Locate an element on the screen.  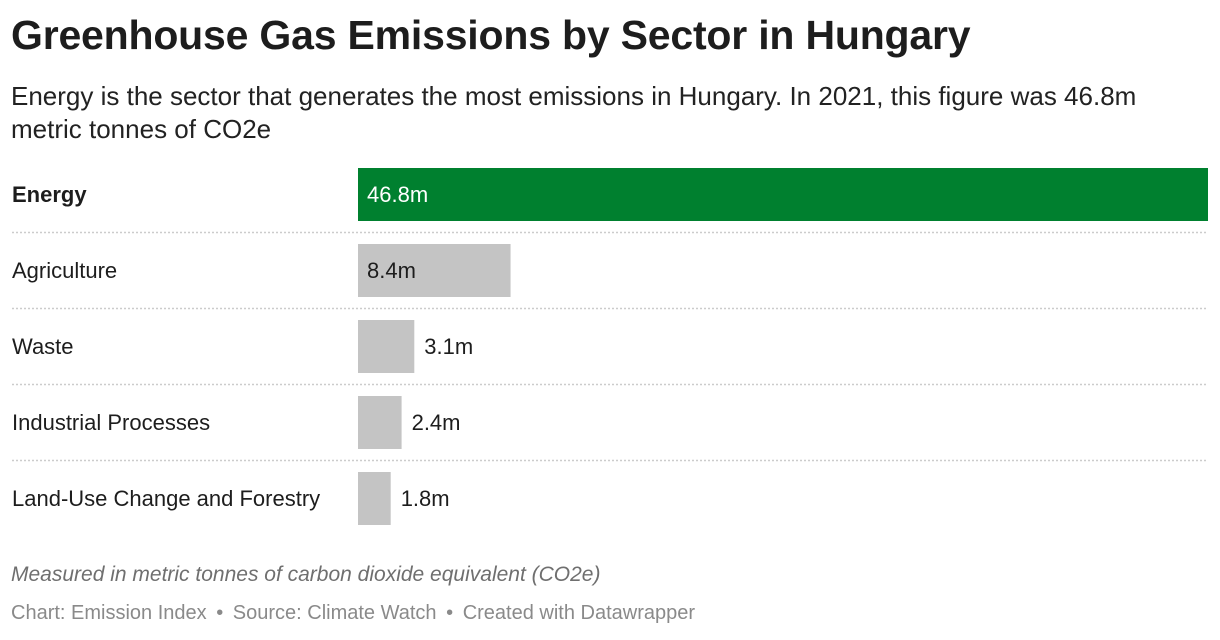
value-label: 2.4m is located at coordinates (436, 422).